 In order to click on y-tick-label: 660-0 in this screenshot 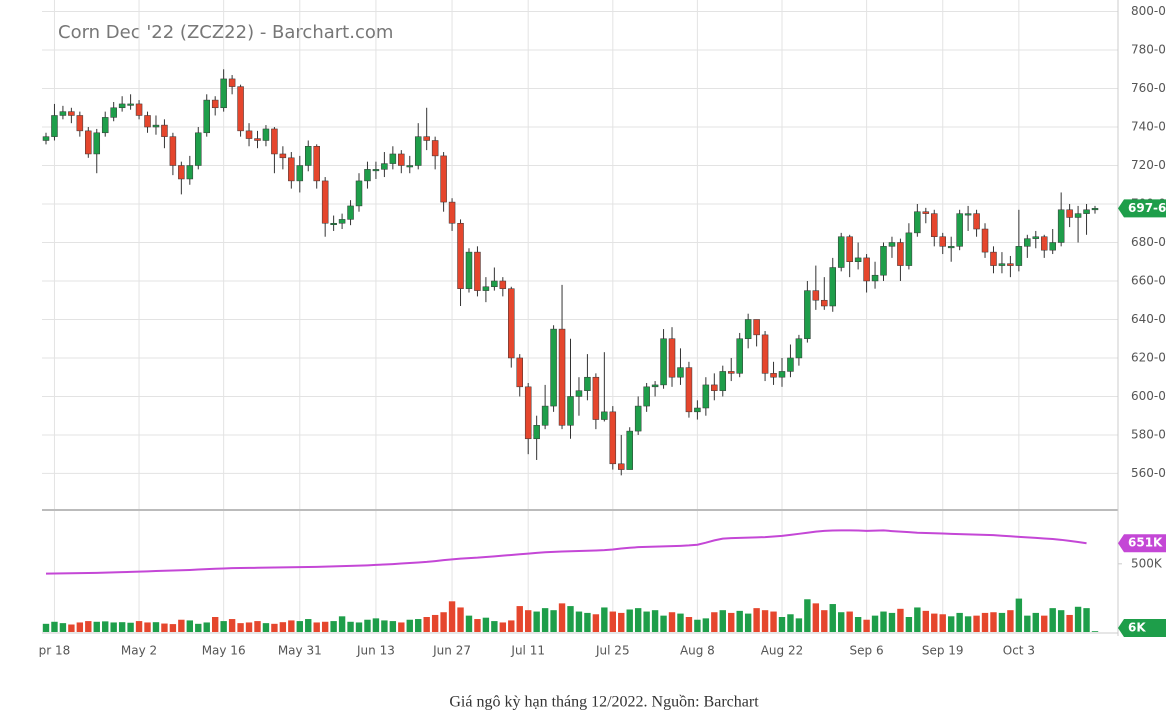, I will do `click(1148, 280)`.